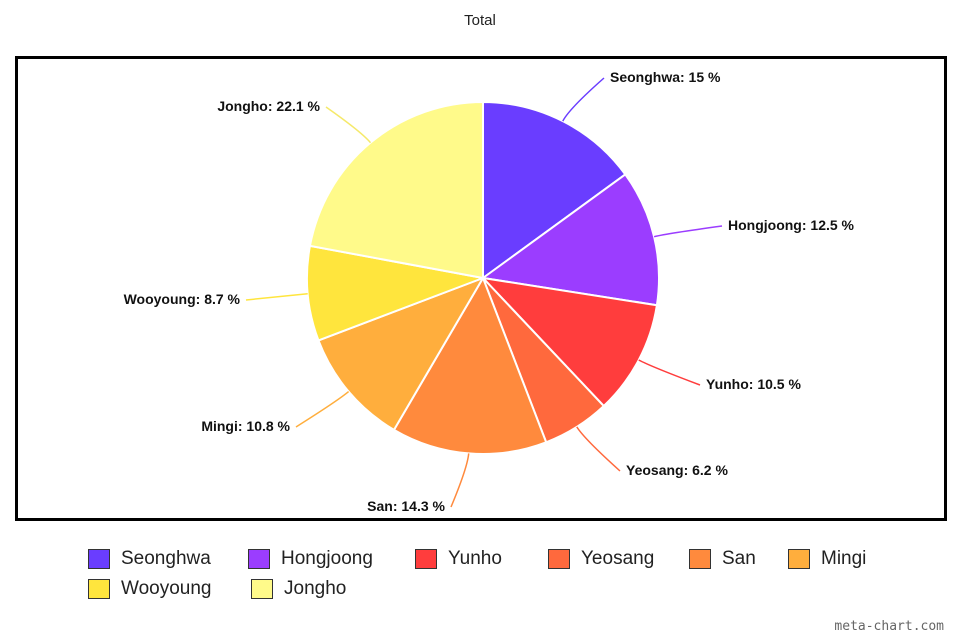 The width and height of the screenshot is (960, 640). What do you see at coordinates (791, 225) in the screenshot?
I see `slice-label-hongjoong: Hongjoong: 12.5 %` at bounding box center [791, 225].